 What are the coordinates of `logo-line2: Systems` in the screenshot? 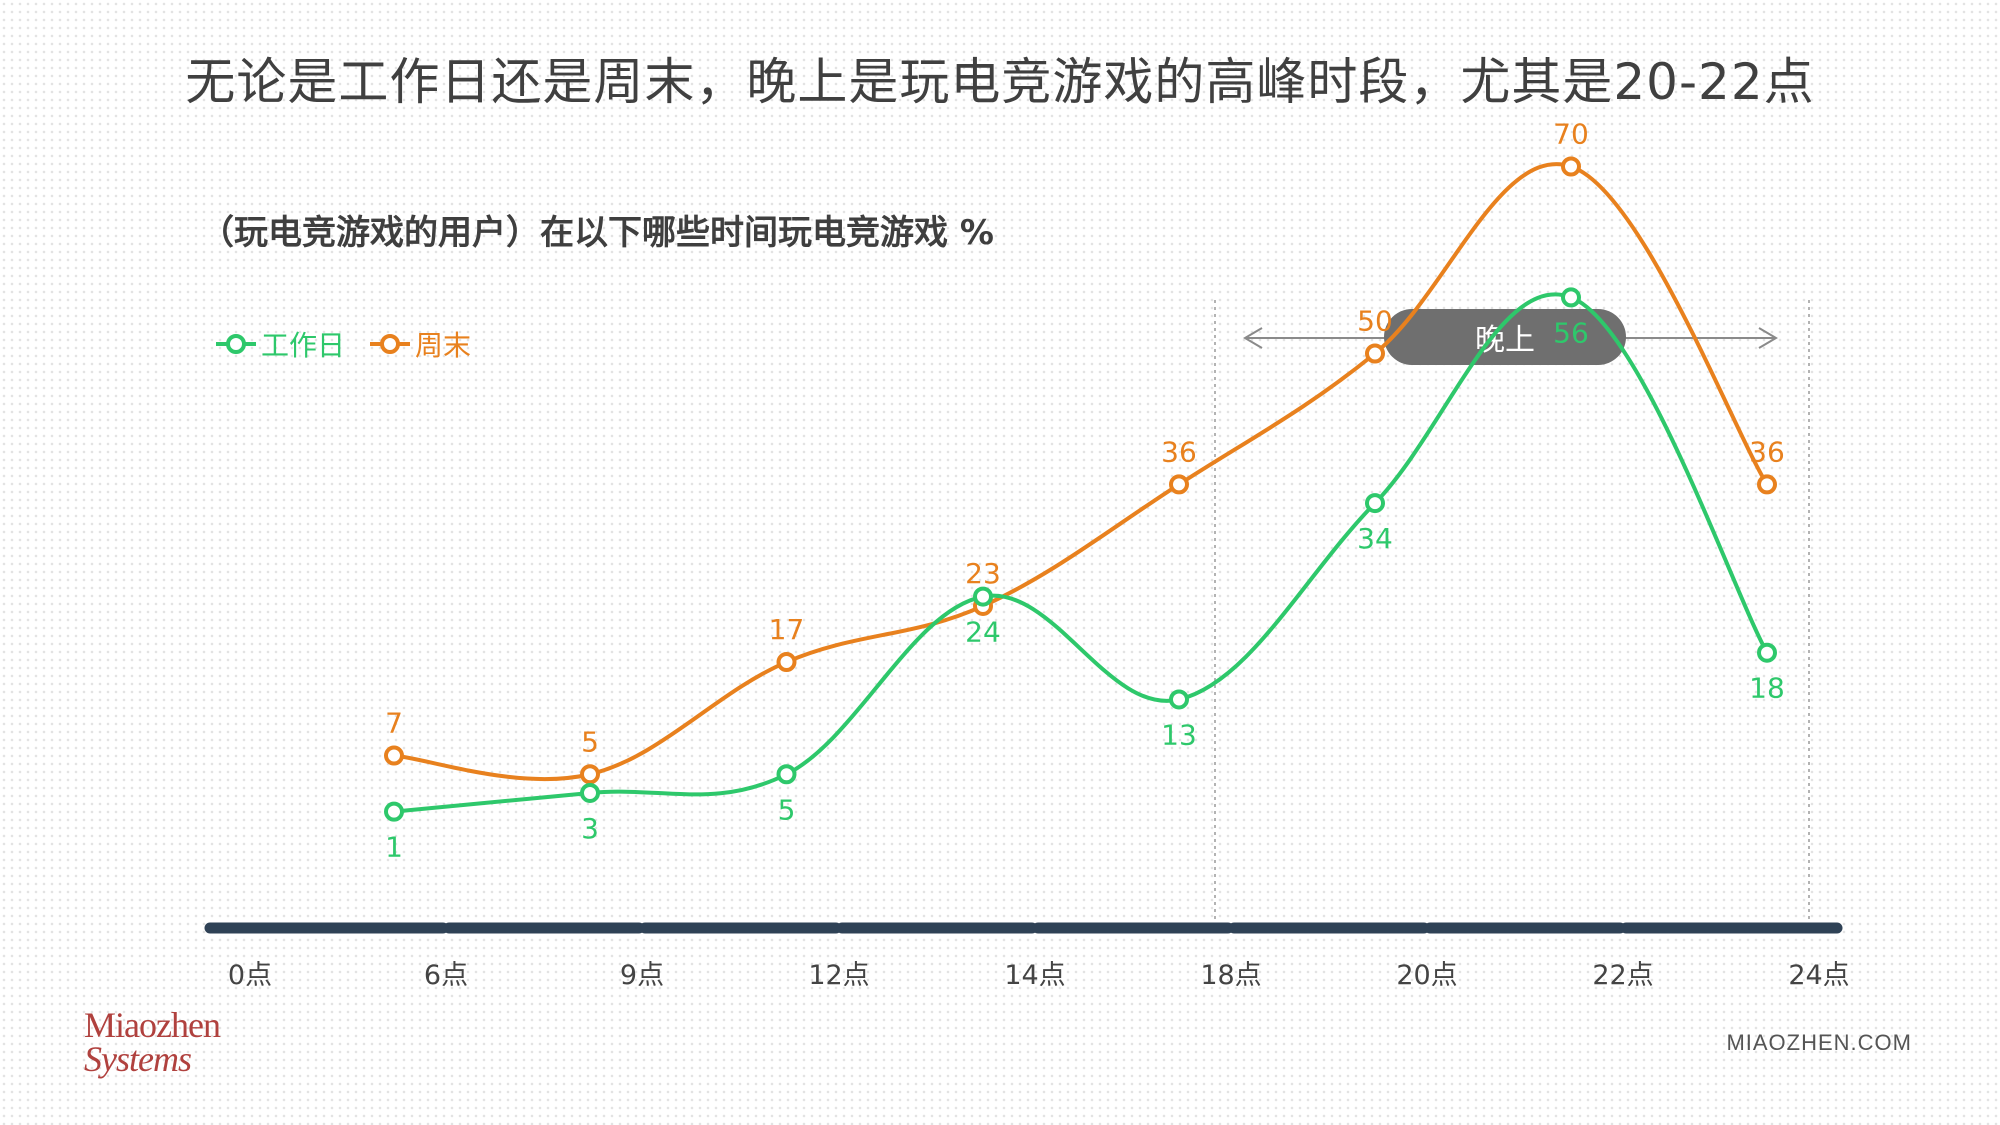 It's located at (138, 1059).